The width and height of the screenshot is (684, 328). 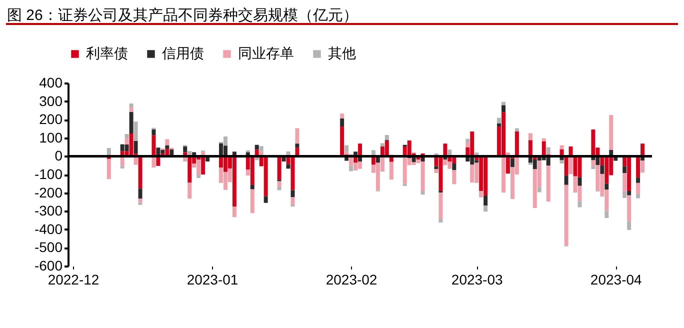 What do you see at coordinates (74, 280) in the screenshot?
I see `x-tick-label: 2022-12` at bounding box center [74, 280].